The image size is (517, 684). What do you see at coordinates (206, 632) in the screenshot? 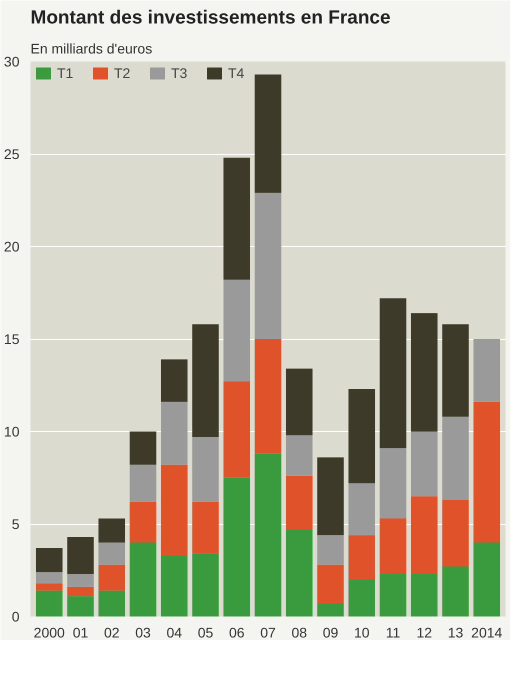
I see `x-tick-label: 05` at bounding box center [206, 632].